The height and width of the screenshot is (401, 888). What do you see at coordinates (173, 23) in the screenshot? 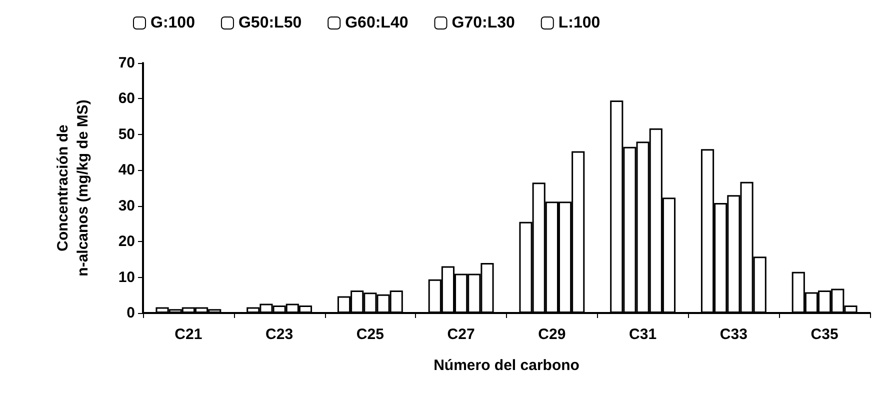
I see `legend-label: G:100` at bounding box center [173, 23].